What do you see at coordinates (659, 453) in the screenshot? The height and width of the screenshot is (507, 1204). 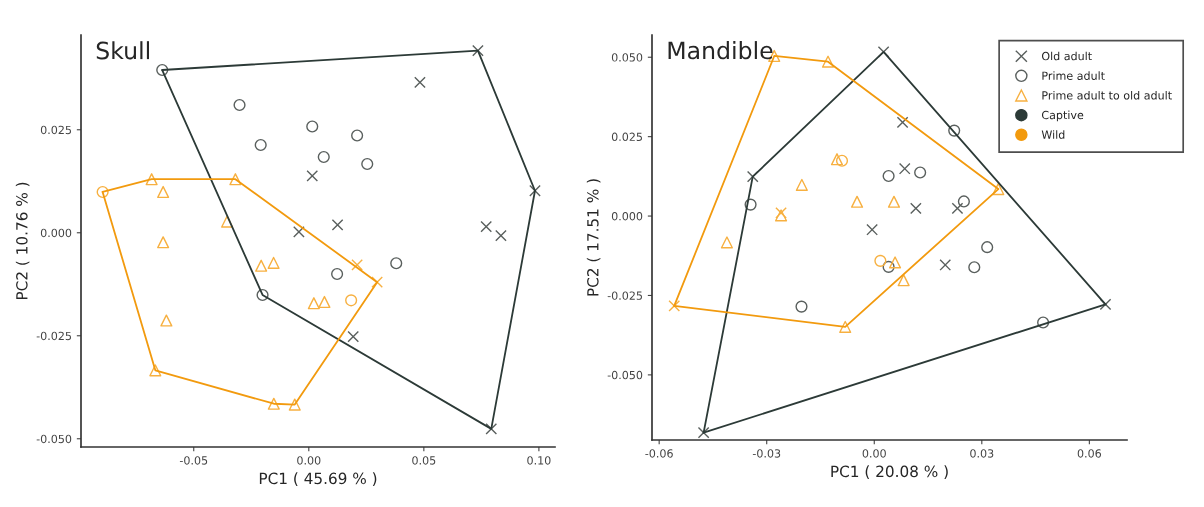 I see `x-tick-label: -0.06` at bounding box center [659, 453].